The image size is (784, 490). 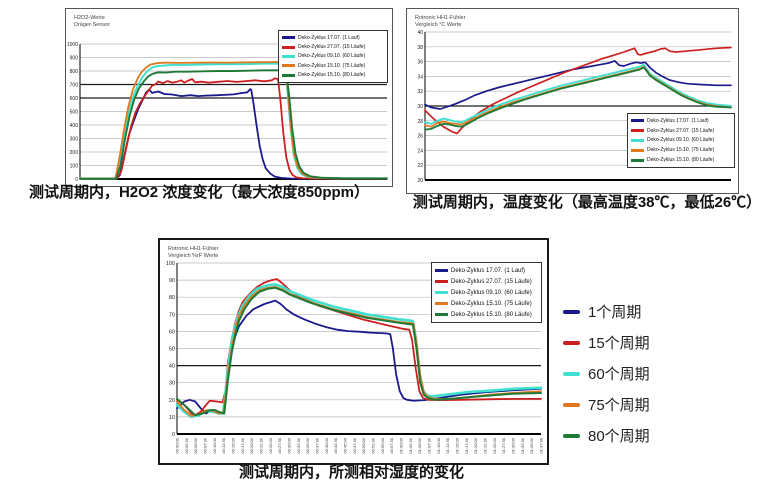 I want to click on y-tick-label: 900, so click(x=74, y=59).